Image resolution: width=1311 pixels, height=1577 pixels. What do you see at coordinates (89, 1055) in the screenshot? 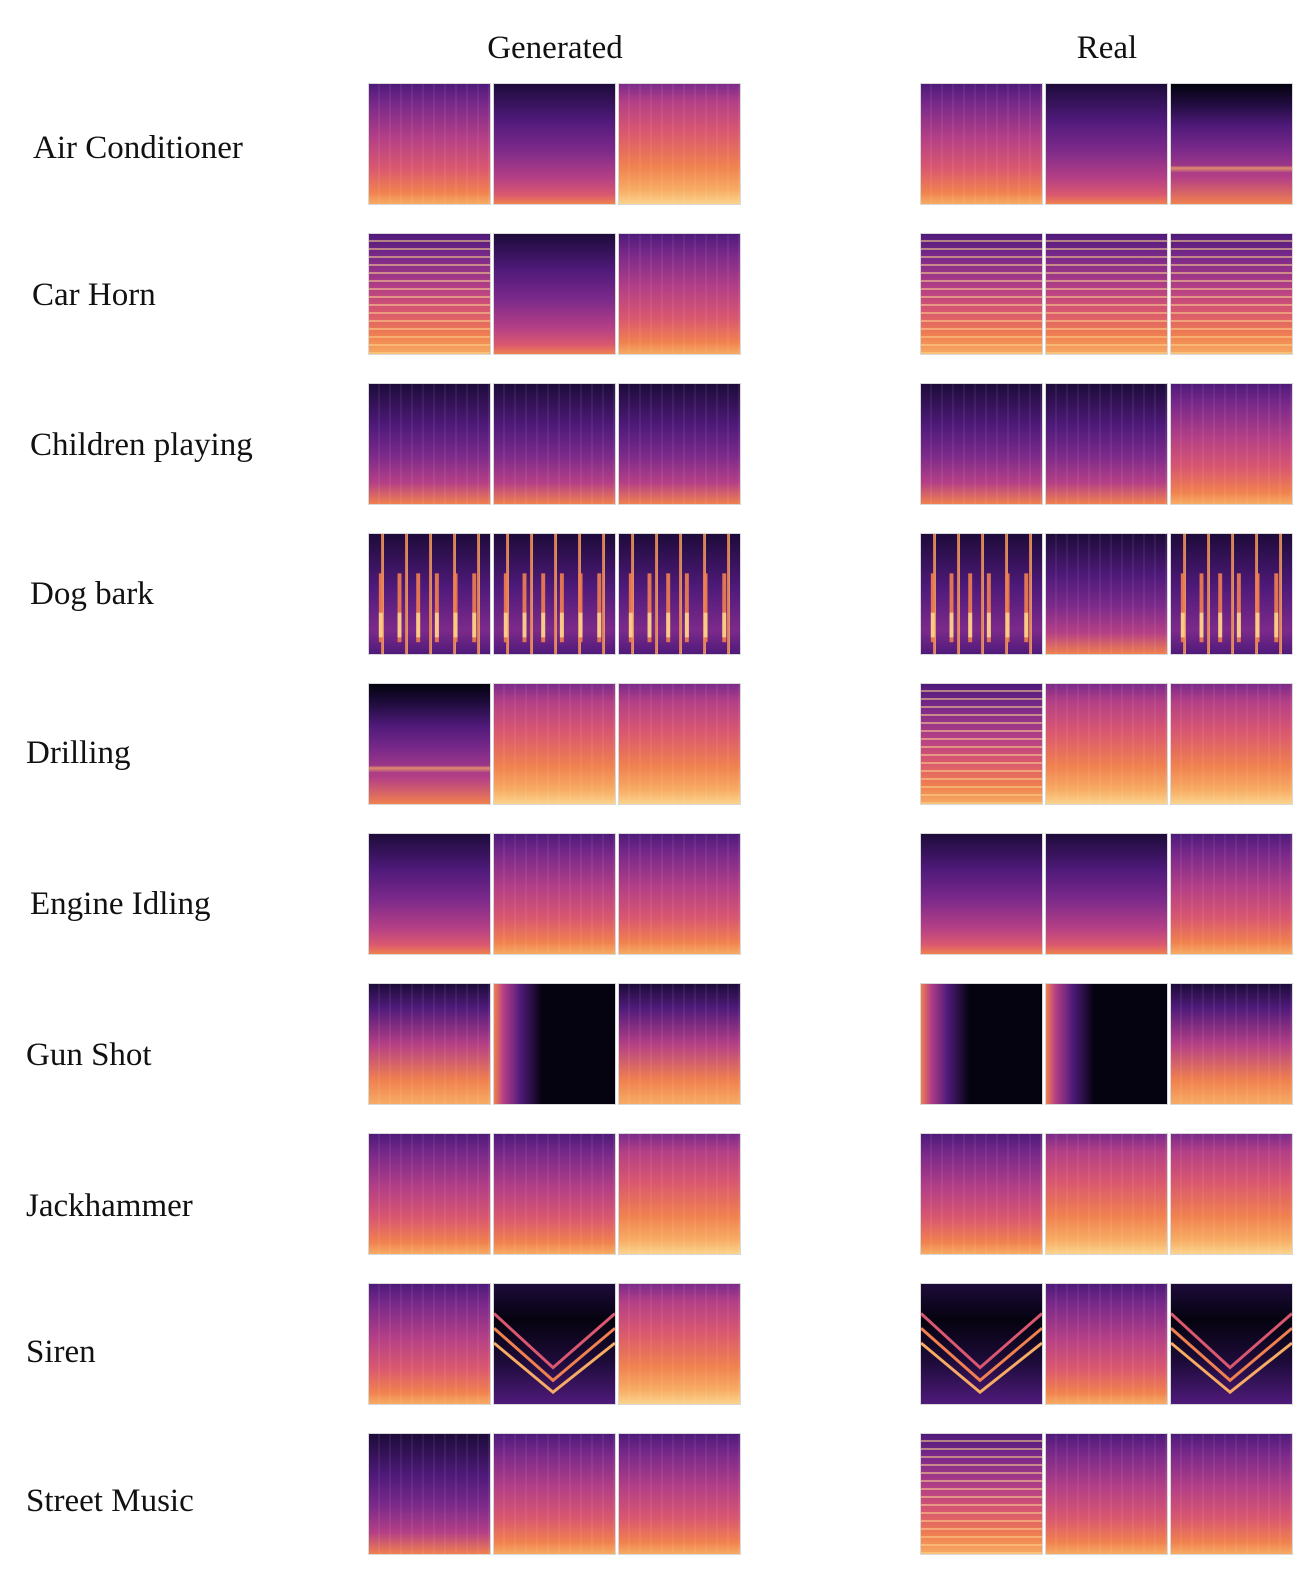
I see `row-label: Gun Shot` at bounding box center [89, 1055].